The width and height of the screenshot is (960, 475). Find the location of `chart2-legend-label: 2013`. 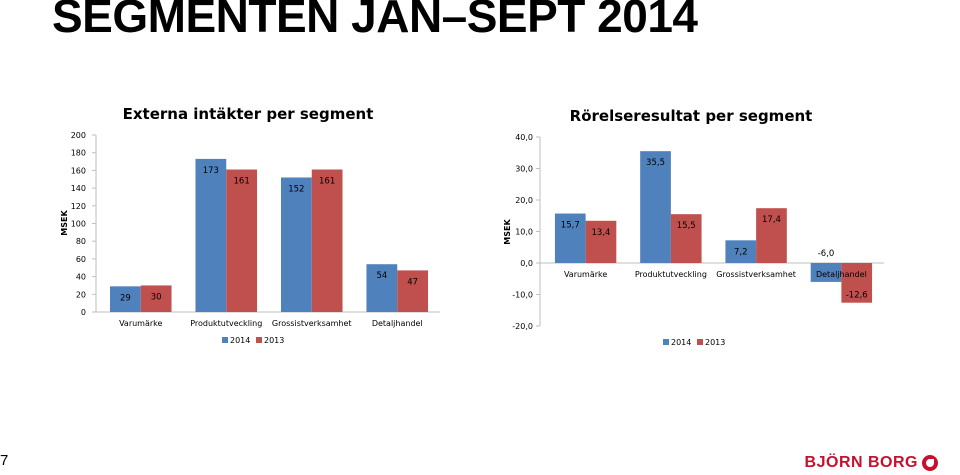

chart2-legend-label: 2013 is located at coordinates (715, 342).